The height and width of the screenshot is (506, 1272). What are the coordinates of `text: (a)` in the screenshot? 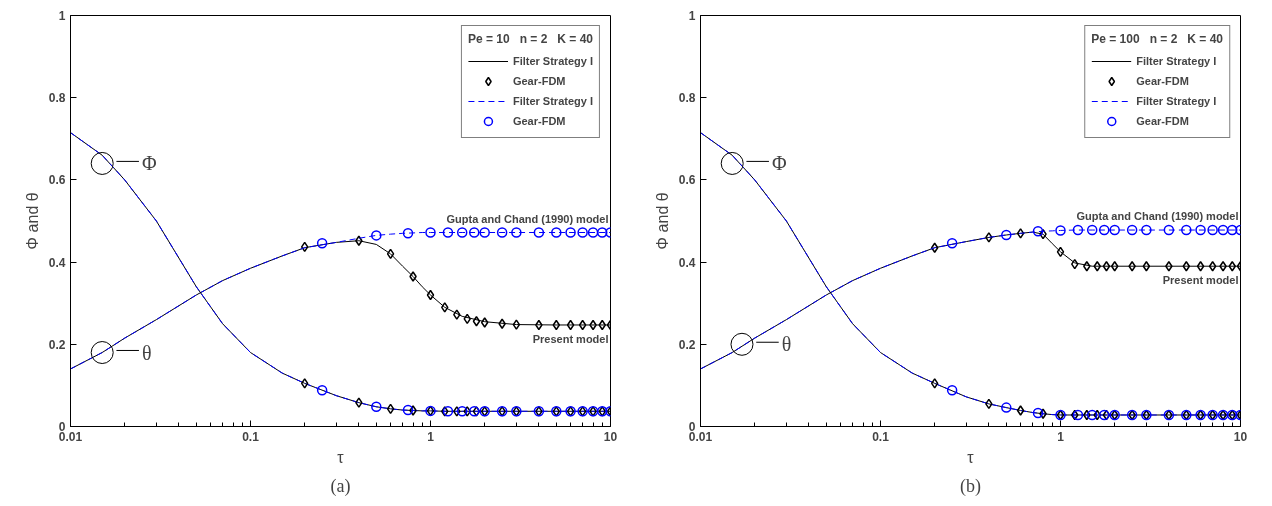 It's located at (340, 486).